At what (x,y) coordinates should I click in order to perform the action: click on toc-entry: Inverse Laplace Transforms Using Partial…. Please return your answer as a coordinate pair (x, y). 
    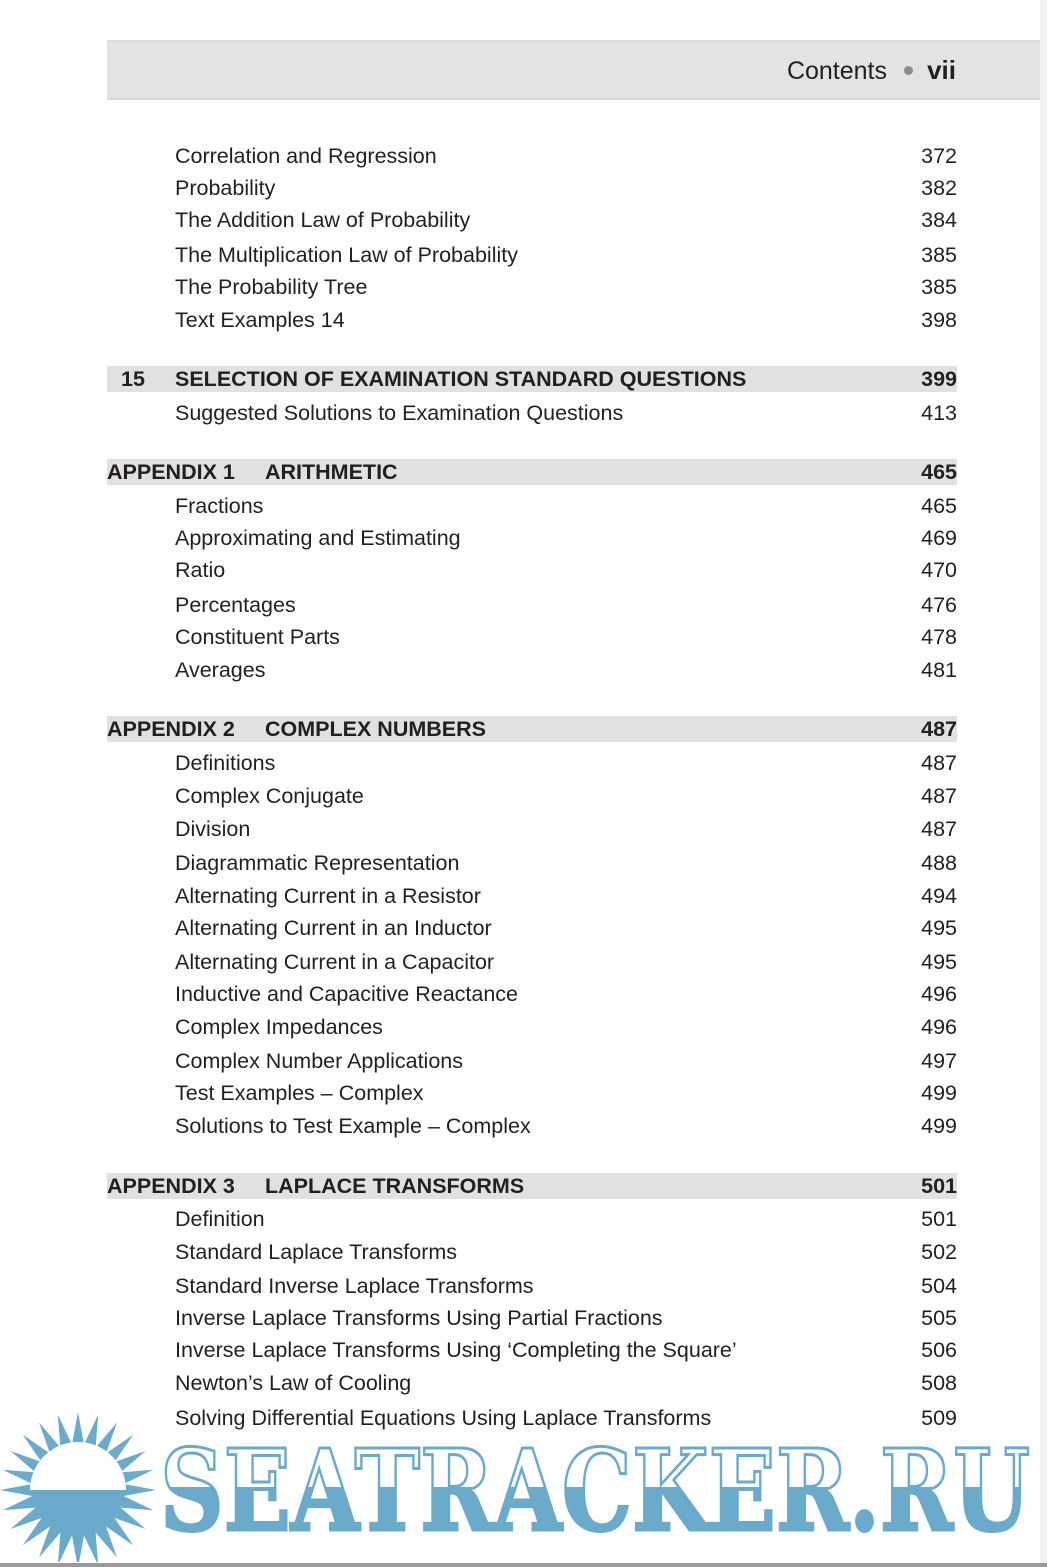
    Looking at the image, I should click on (532, 1318).